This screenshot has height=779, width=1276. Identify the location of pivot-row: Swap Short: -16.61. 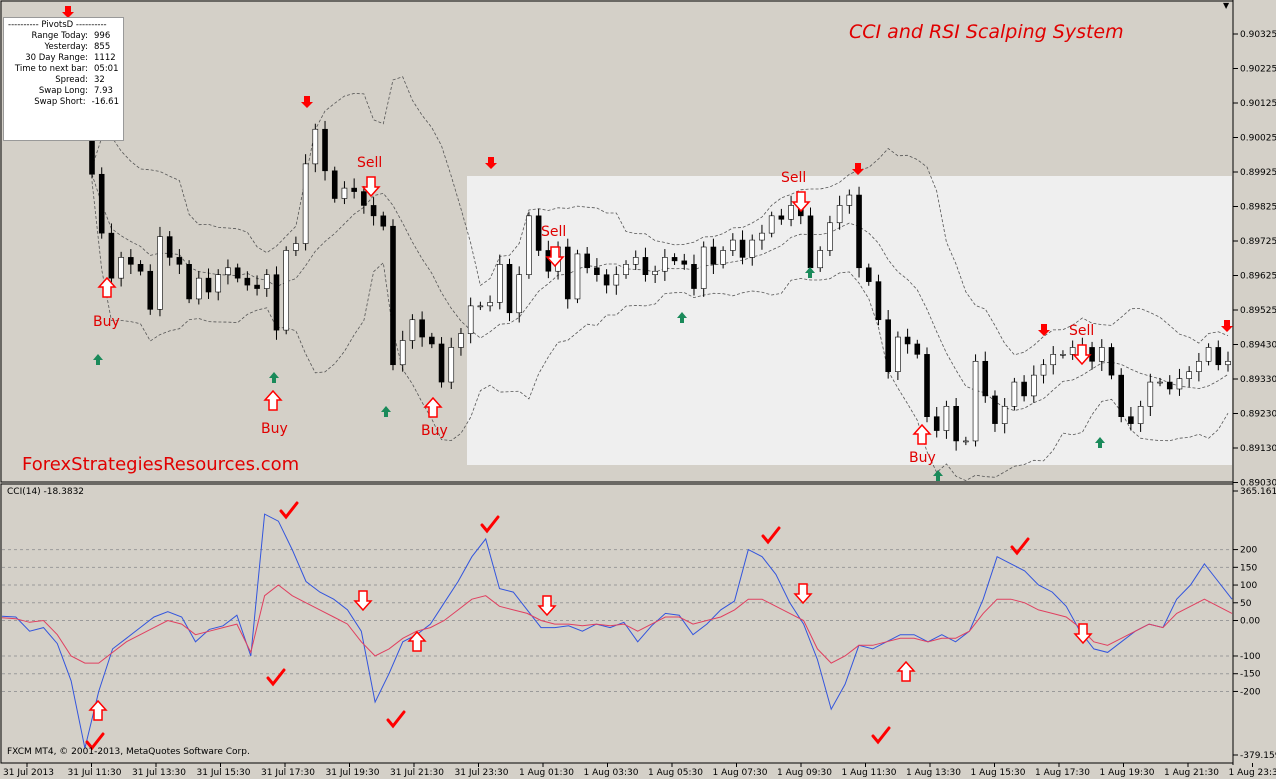
(63, 102).